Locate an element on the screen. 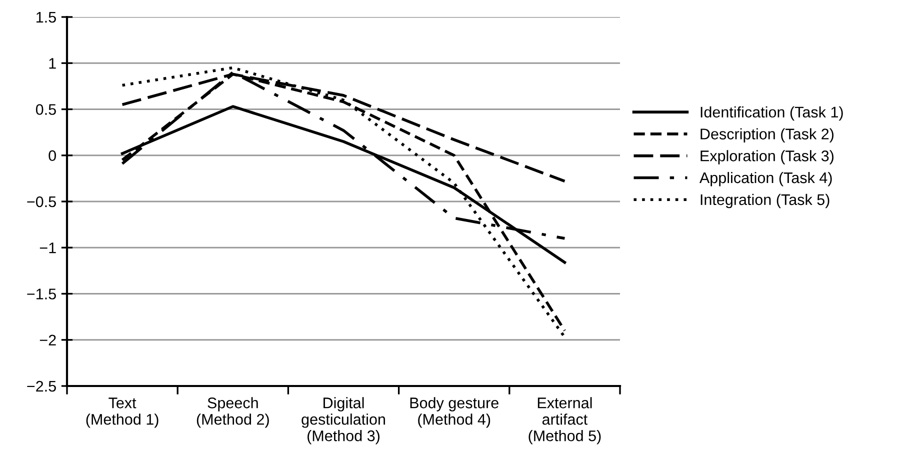 Image resolution: width=905 pixels, height=469 pixels. y-tick-label: −1.5 is located at coordinates (41, 294).